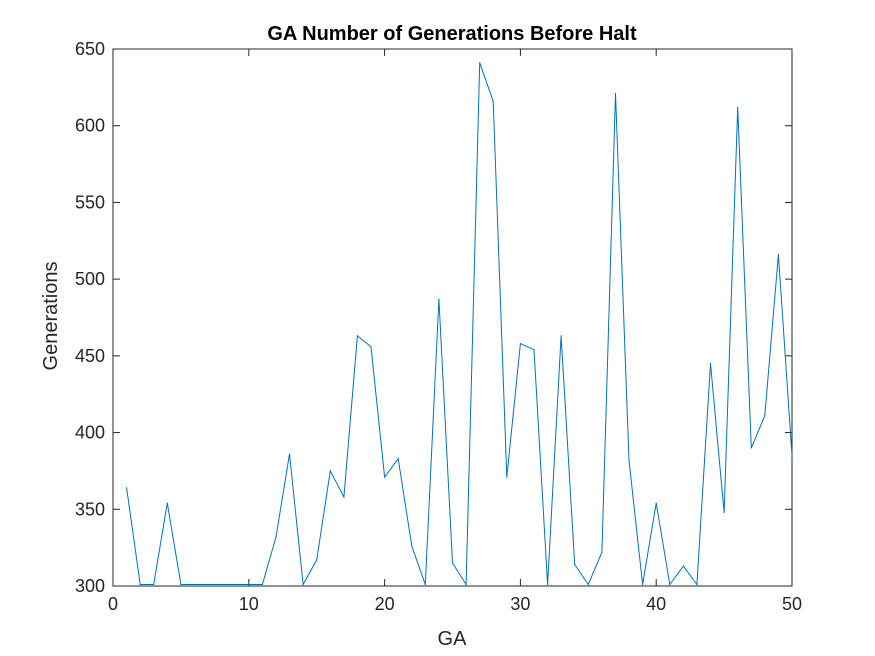 The width and height of the screenshot is (875, 656). Describe the element at coordinates (385, 604) in the screenshot. I see `x-tick-label: 20` at that location.